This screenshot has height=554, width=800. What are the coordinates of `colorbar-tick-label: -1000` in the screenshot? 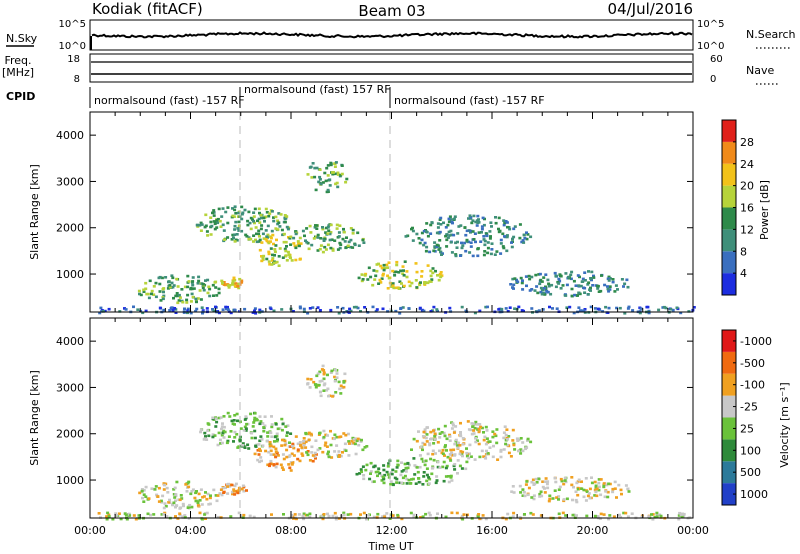 It's located at (756, 341).